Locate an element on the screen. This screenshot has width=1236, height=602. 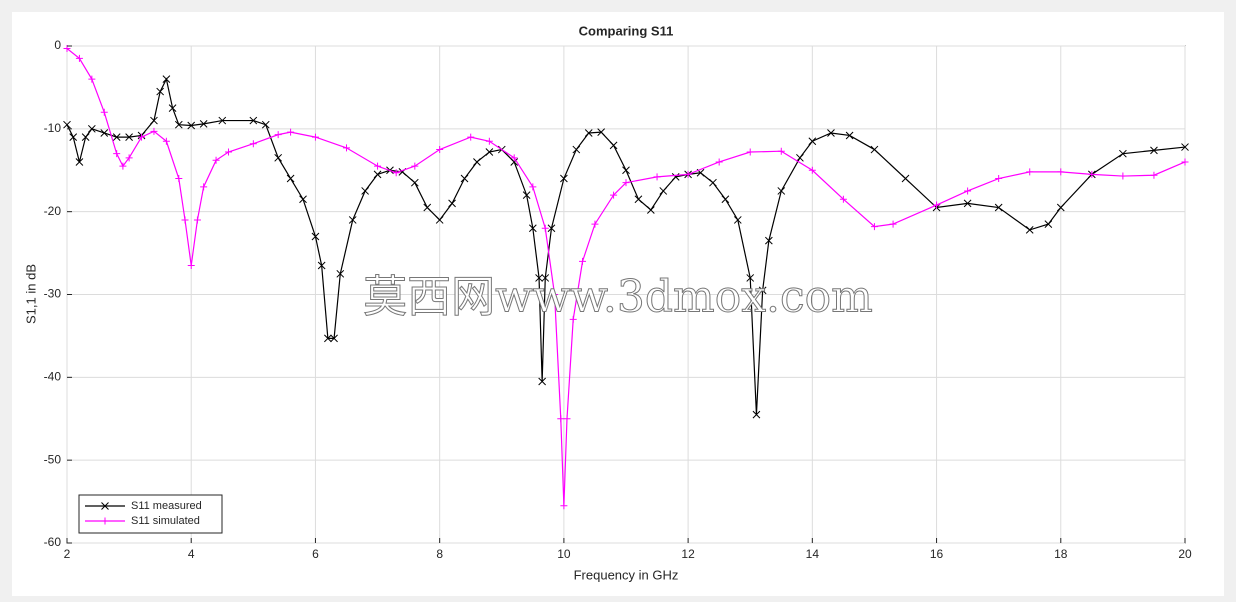
y-tick-label: -40 is located at coordinates (53, 377).